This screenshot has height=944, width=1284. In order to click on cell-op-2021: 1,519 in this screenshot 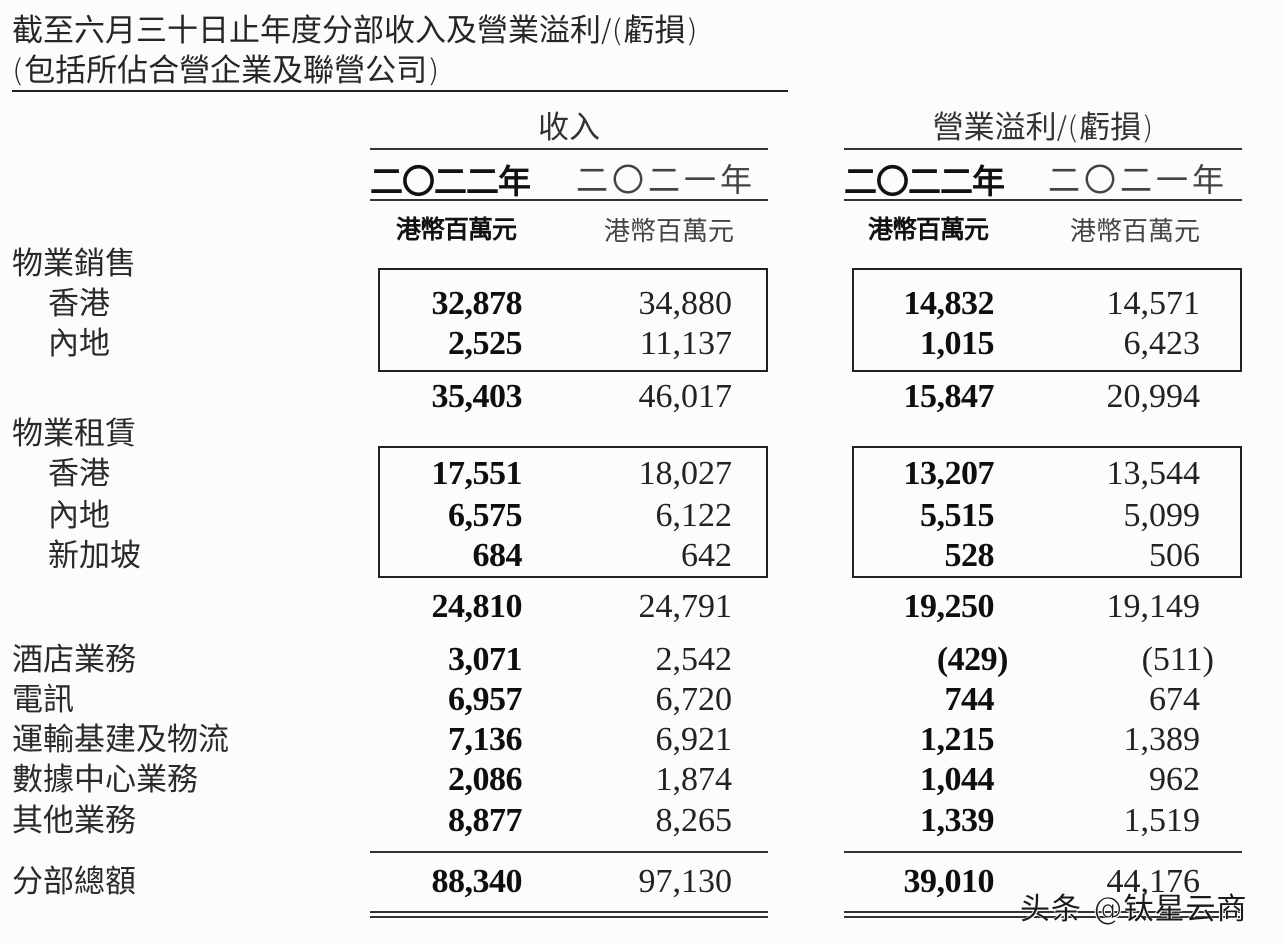, I will do `click(1162, 820)`.